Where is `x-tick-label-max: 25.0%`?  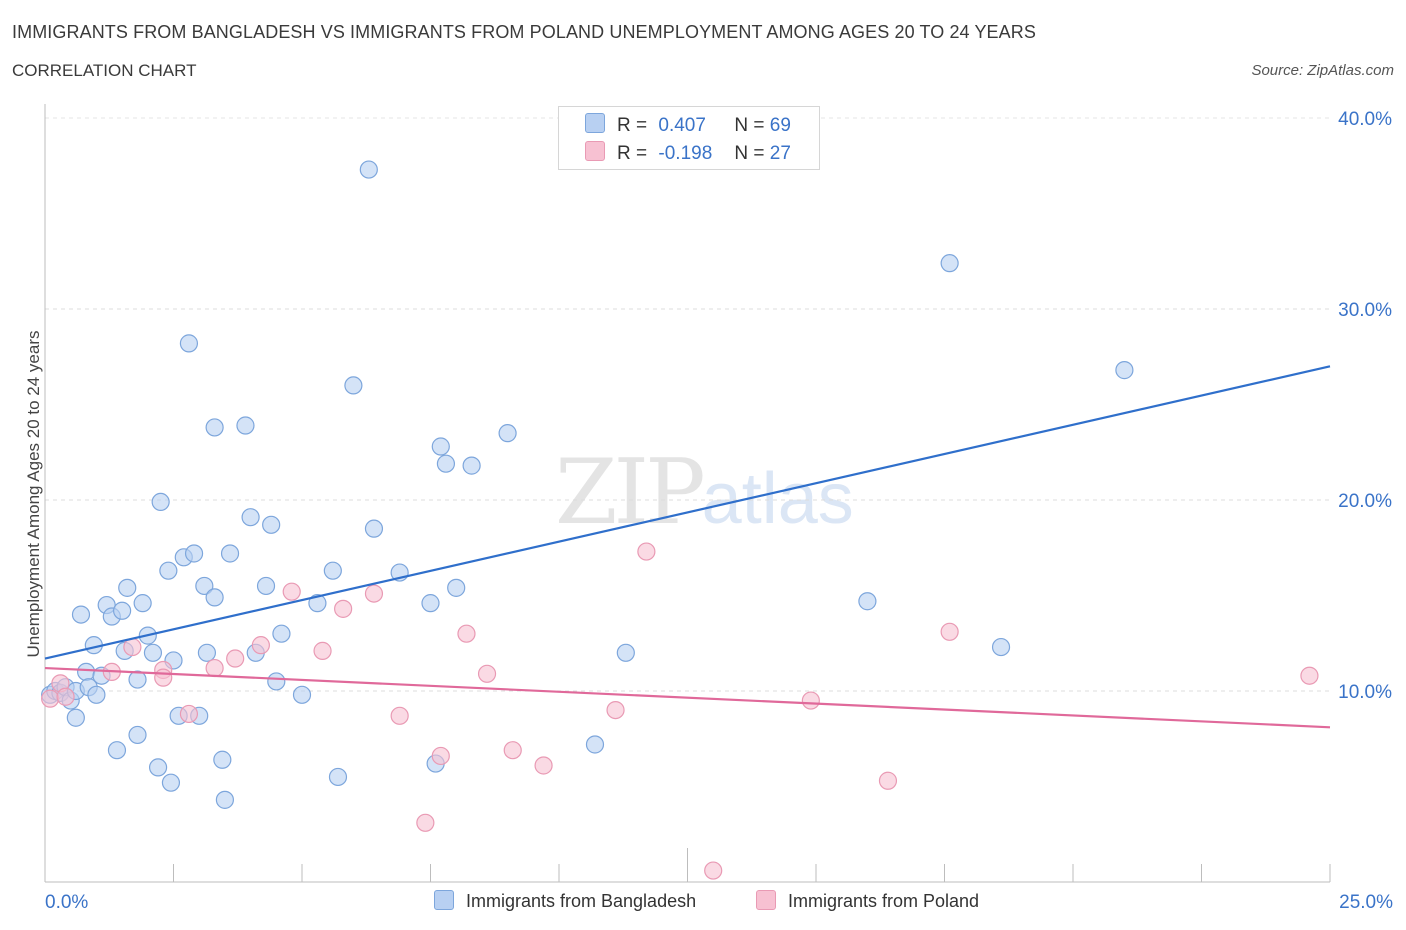 x-tick-label-max: 25.0% is located at coordinates (1366, 902).